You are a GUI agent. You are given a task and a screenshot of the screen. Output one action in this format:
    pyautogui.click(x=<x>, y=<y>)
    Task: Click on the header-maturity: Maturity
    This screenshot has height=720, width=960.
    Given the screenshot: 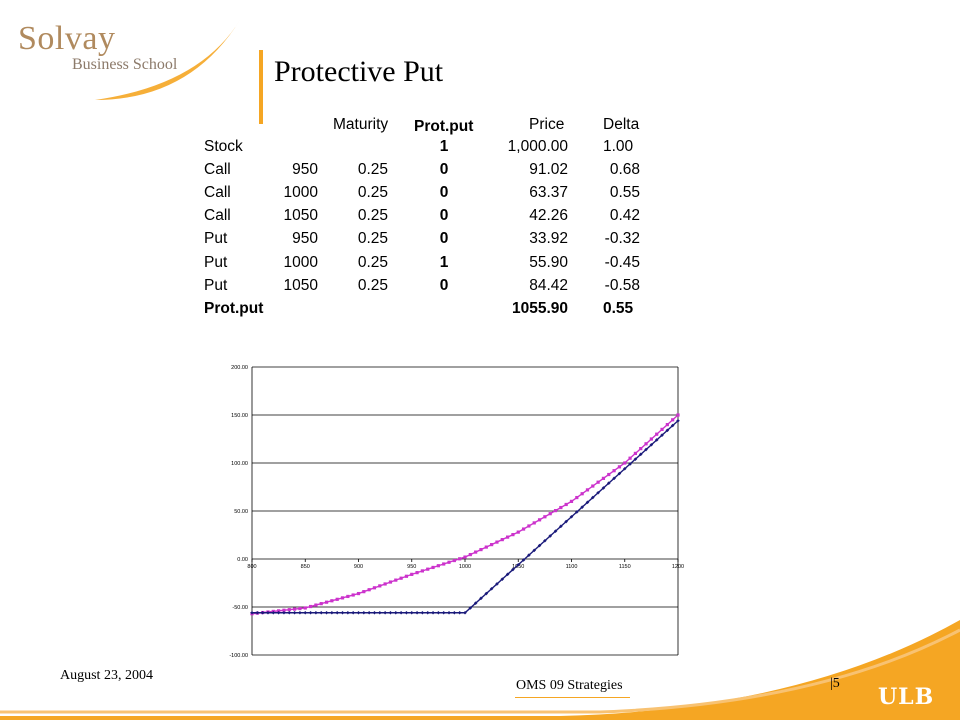 What is the action you would take?
    pyautogui.click(x=361, y=124)
    